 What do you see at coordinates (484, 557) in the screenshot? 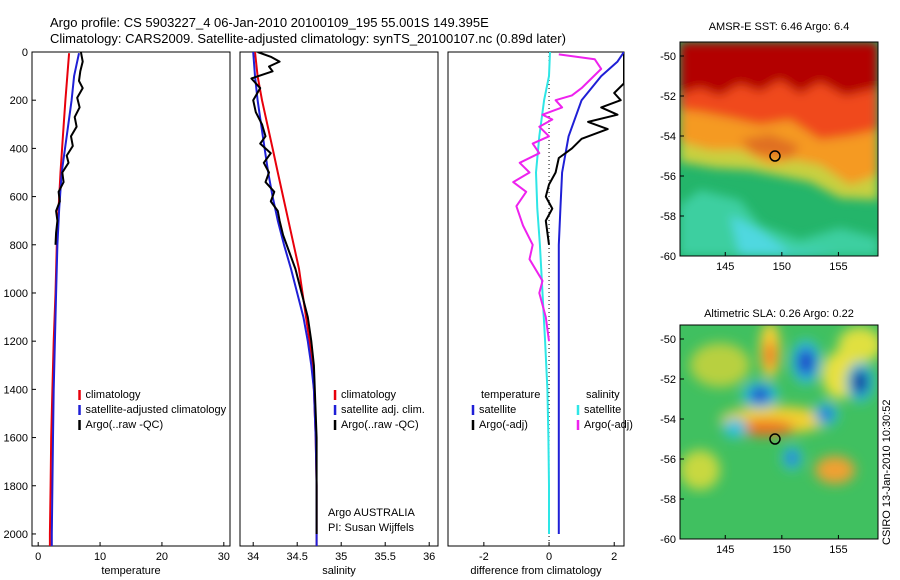
I see `difference-xtick-label: -2` at bounding box center [484, 557].